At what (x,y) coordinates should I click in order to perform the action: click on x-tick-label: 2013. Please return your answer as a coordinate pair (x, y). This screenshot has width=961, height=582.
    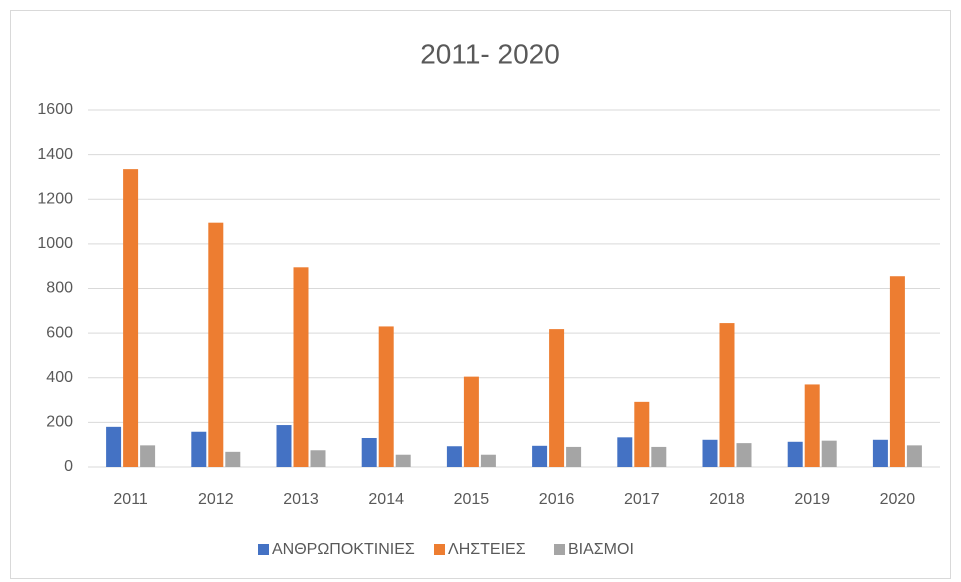
    Looking at the image, I should click on (301, 499).